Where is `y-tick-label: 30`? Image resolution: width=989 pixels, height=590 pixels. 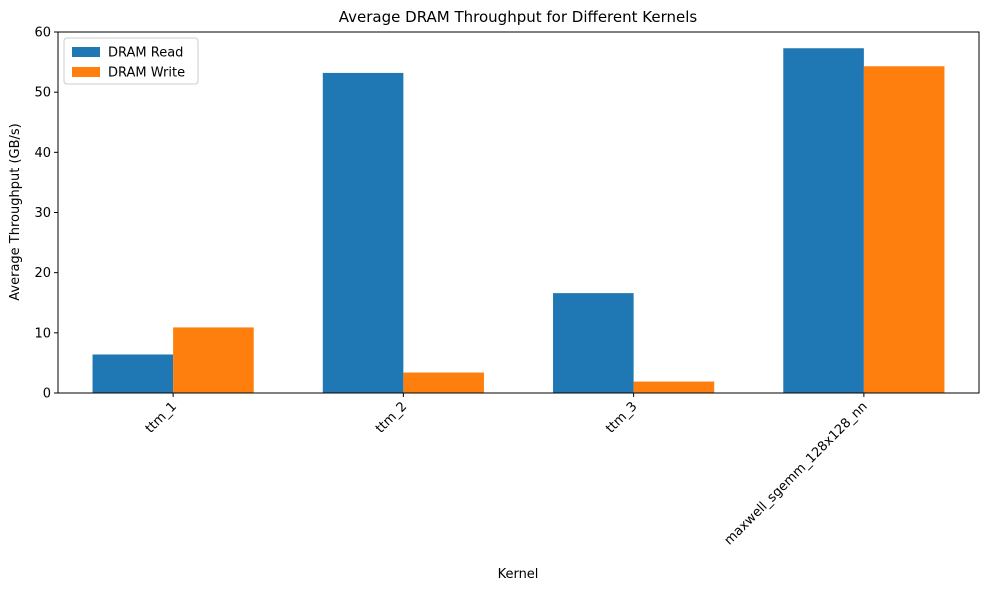
y-tick-label: 30 is located at coordinates (42, 213).